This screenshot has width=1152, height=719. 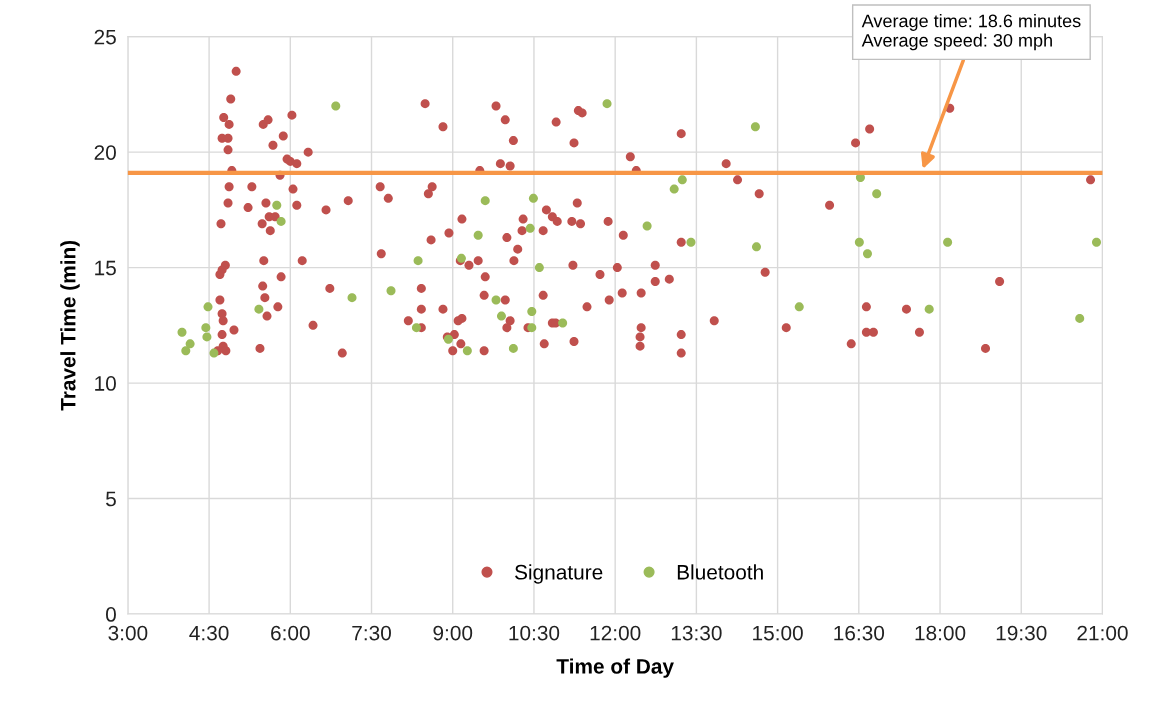 What do you see at coordinates (1102, 633) in the screenshot?
I see `x-tick-label: 21:00` at bounding box center [1102, 633].